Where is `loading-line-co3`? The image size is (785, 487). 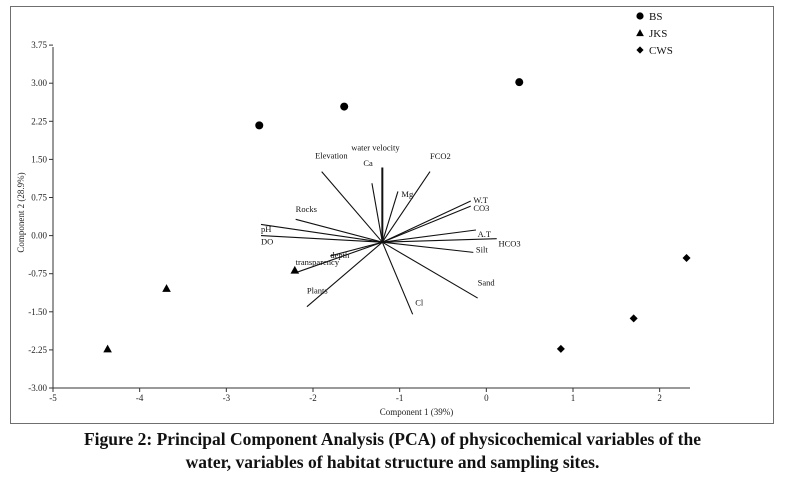
loading-line-co3 is located at coordinates (426, 224).